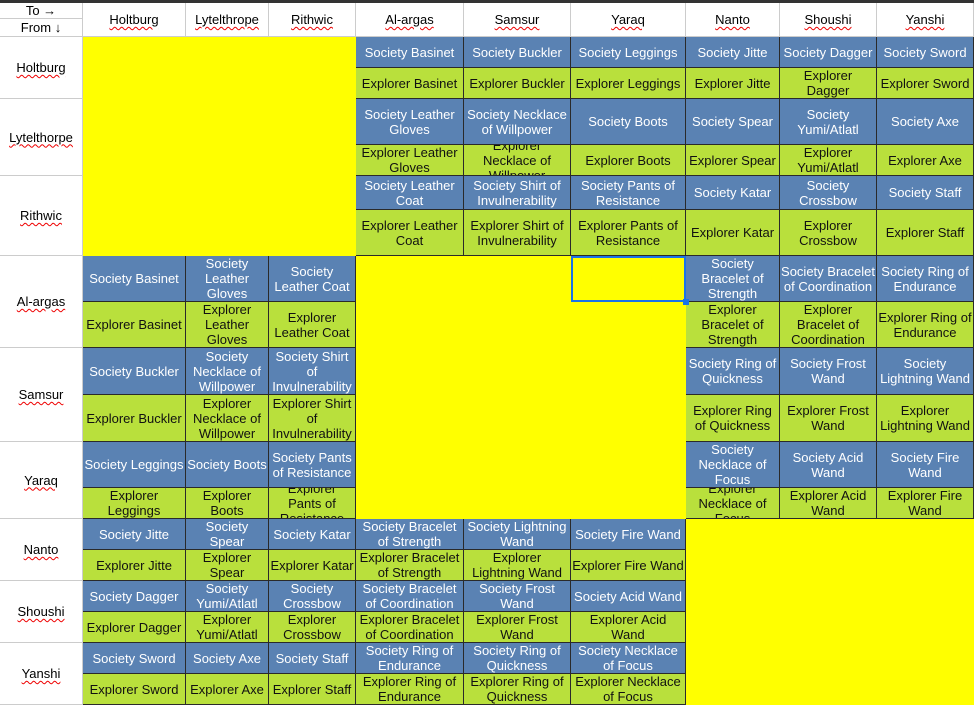 The height and width of the screenshot is (705, 974). I want to click on selected-cell, so click(630, 280).